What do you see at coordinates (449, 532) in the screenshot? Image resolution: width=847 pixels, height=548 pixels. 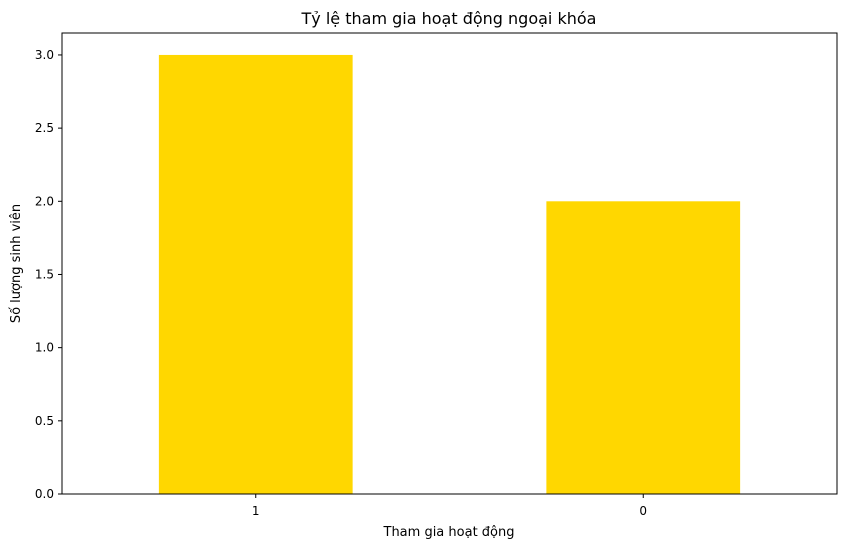 I see `x-axis-label: Tham gia hoạt động` at bounding box center [449, 532].